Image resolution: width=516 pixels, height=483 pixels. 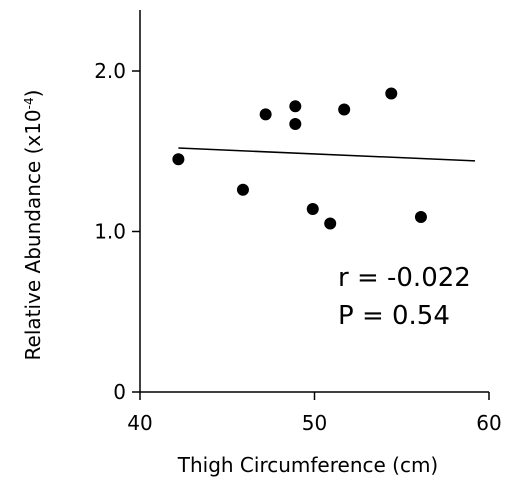 I want to click on y-axis-label-close: ), so click(x=33, y=94).